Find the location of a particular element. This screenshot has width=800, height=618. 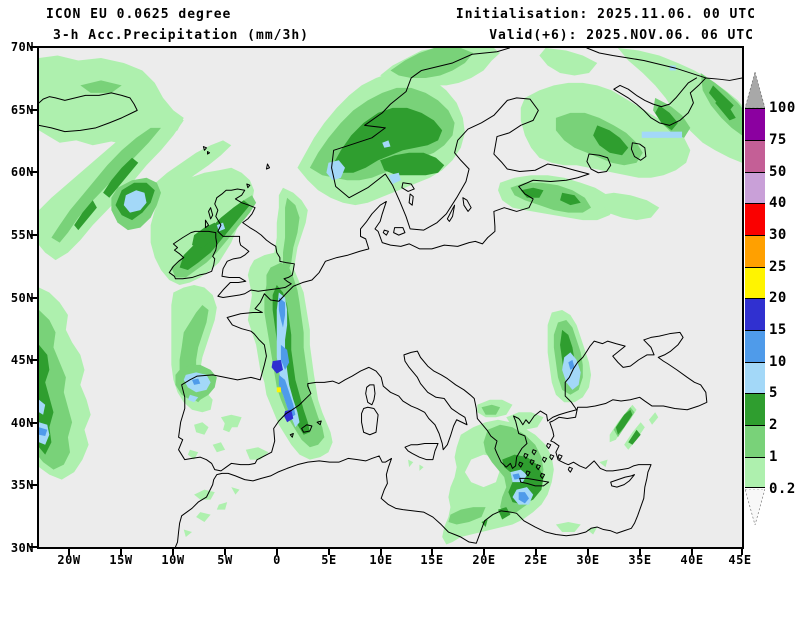

lat-label-40n: 40N is located at coordinates (22, 423).